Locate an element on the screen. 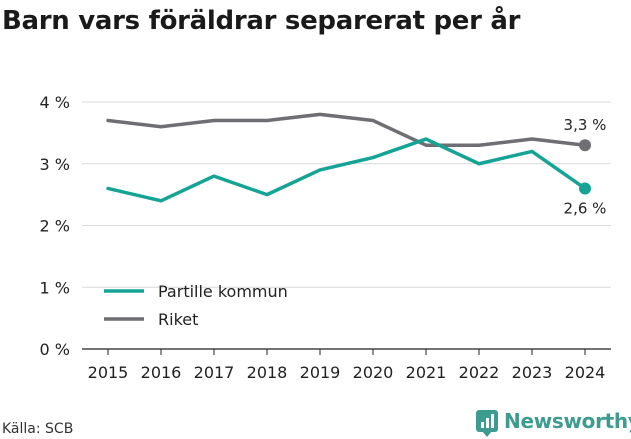  x-tick-label: 2016 is located at coordinates (161, 372).